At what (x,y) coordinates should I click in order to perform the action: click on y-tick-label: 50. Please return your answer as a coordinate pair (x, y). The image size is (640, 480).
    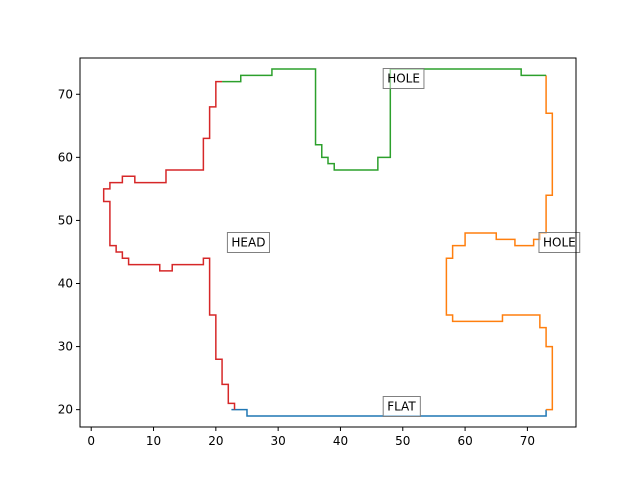
    Looking at the image, I should click on (65, 220).